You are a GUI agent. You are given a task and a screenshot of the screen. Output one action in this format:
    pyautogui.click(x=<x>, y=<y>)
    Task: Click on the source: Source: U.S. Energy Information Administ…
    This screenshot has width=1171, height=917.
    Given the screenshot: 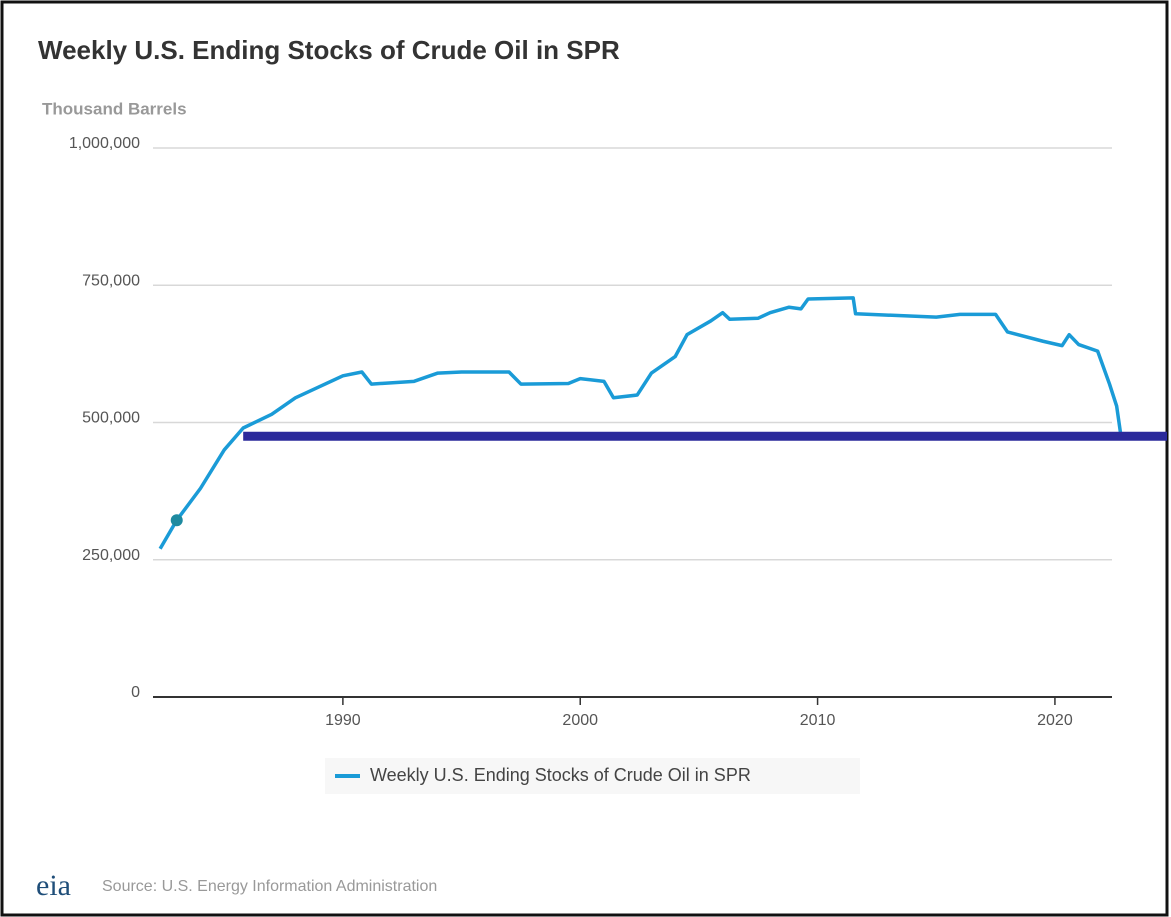 What is the action you would take?
    pyautogui.click(x=269, y=886)
    